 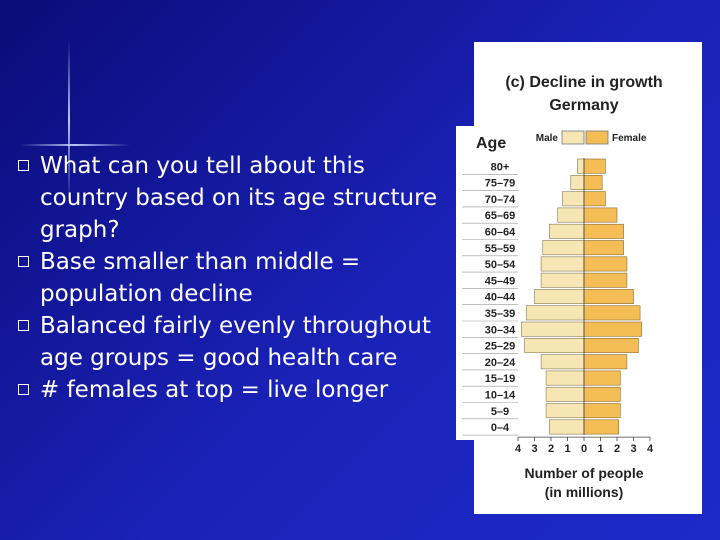 I want to click on age-group-label: 10–14, so click(x=500, y=396).